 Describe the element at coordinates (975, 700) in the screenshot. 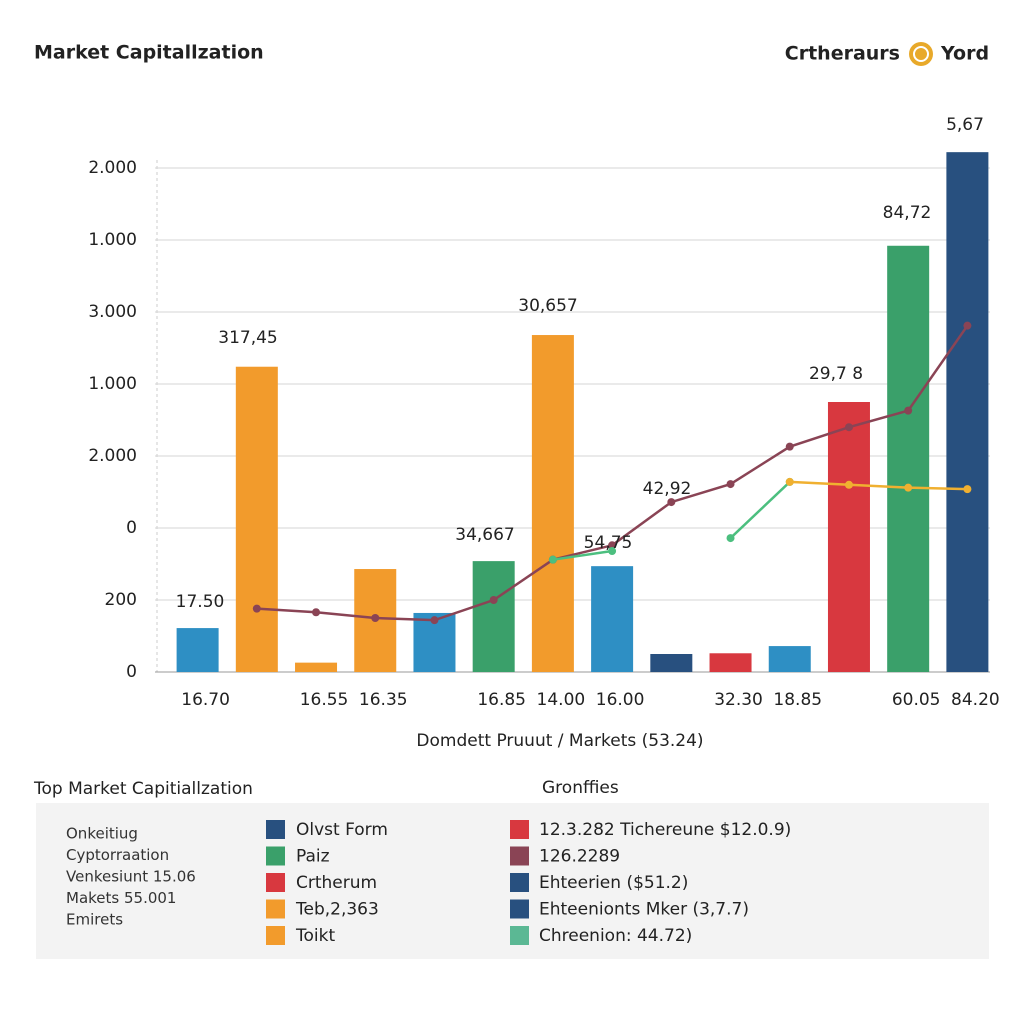

I see `x-tick-label: 84.20` at that location.